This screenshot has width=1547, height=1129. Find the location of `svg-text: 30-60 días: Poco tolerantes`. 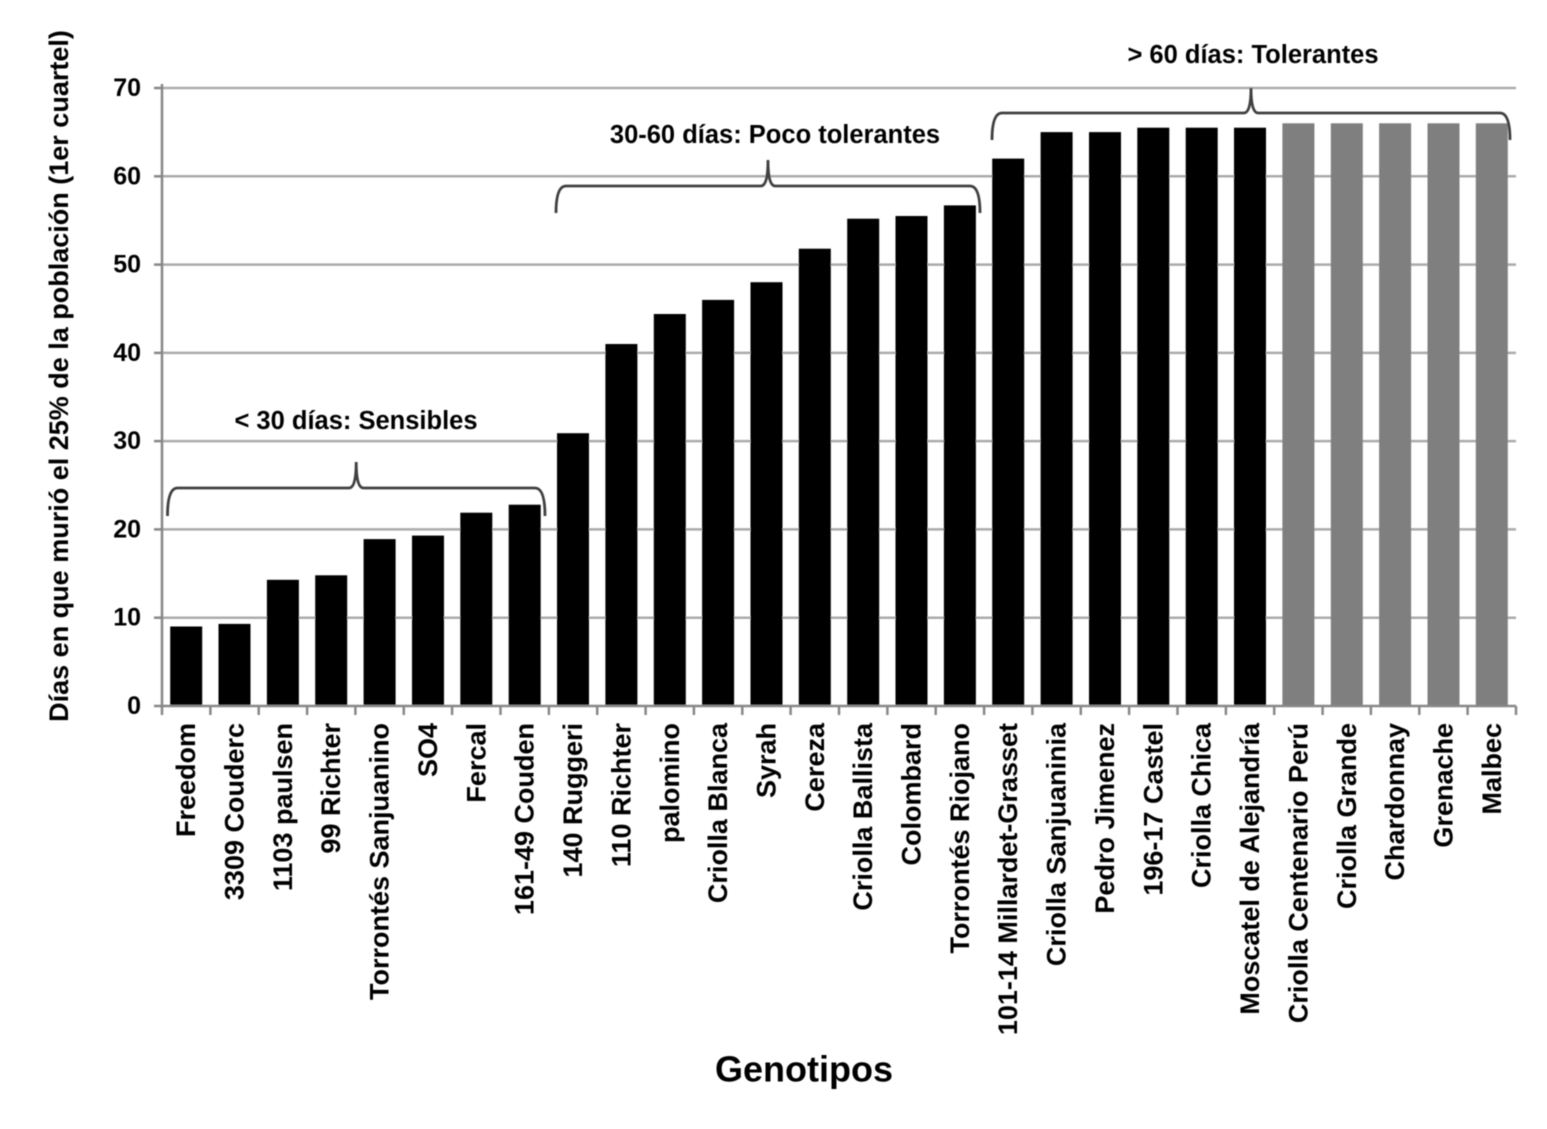

svg-text: 30-60 días: Poco tolerantes is located at coordinates (775, 135).